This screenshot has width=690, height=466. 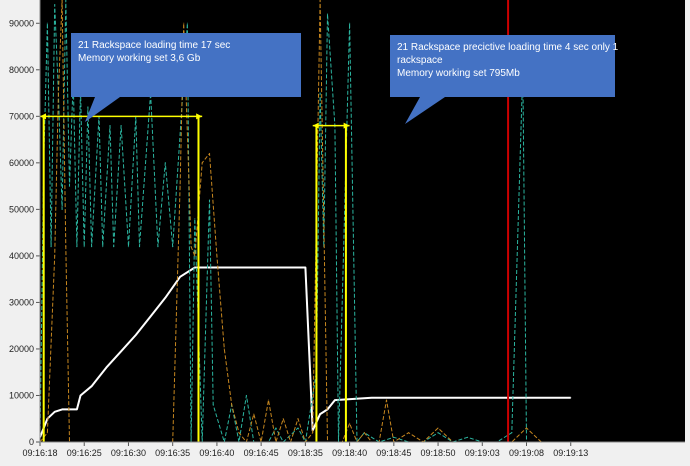 I want to click on annotation-text-line: Memory working set 795Mb, so click(x=458, y=73).